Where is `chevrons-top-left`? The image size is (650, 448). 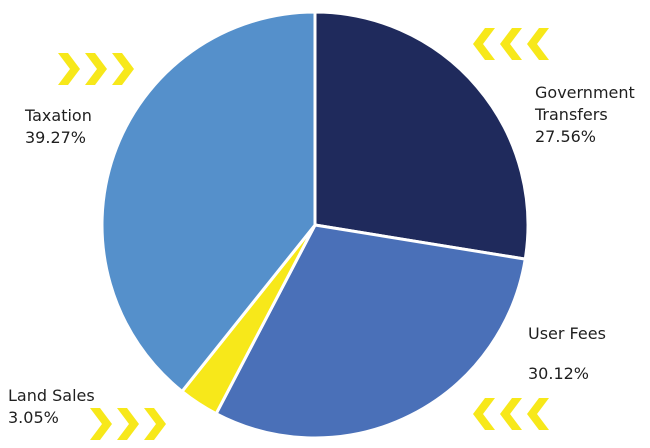
chevrons-top-left is located at coordinates (96, 69).